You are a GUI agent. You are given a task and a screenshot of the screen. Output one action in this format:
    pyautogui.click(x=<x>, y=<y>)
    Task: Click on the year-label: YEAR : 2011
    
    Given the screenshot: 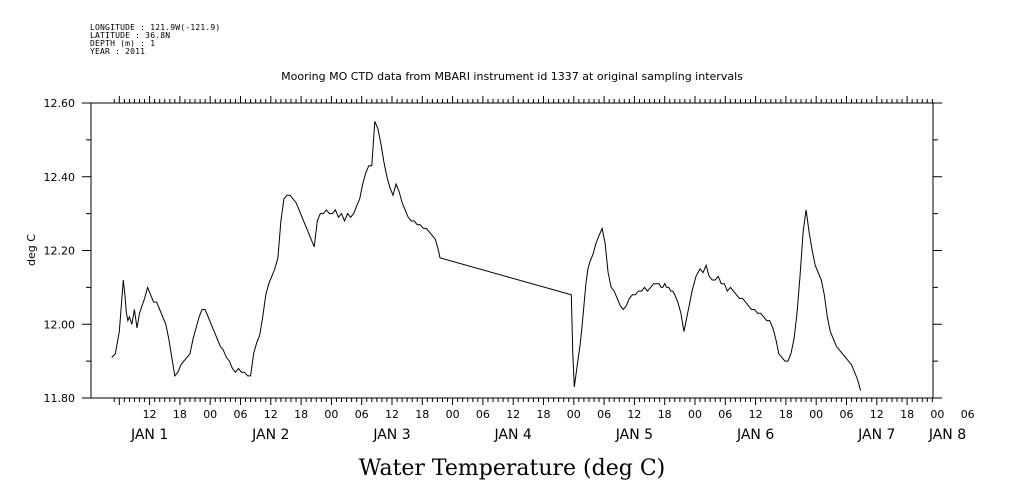 What is the action you would take?
    pyautogui.click(x=118, y=51)
    